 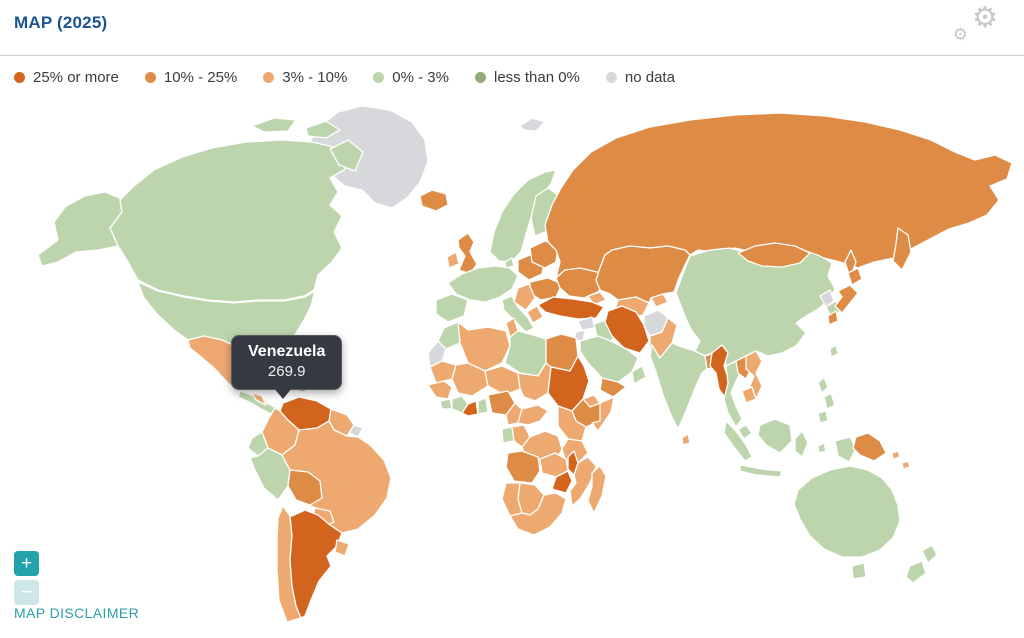 I want to click on region-argentina, so click(x=316, y=564).